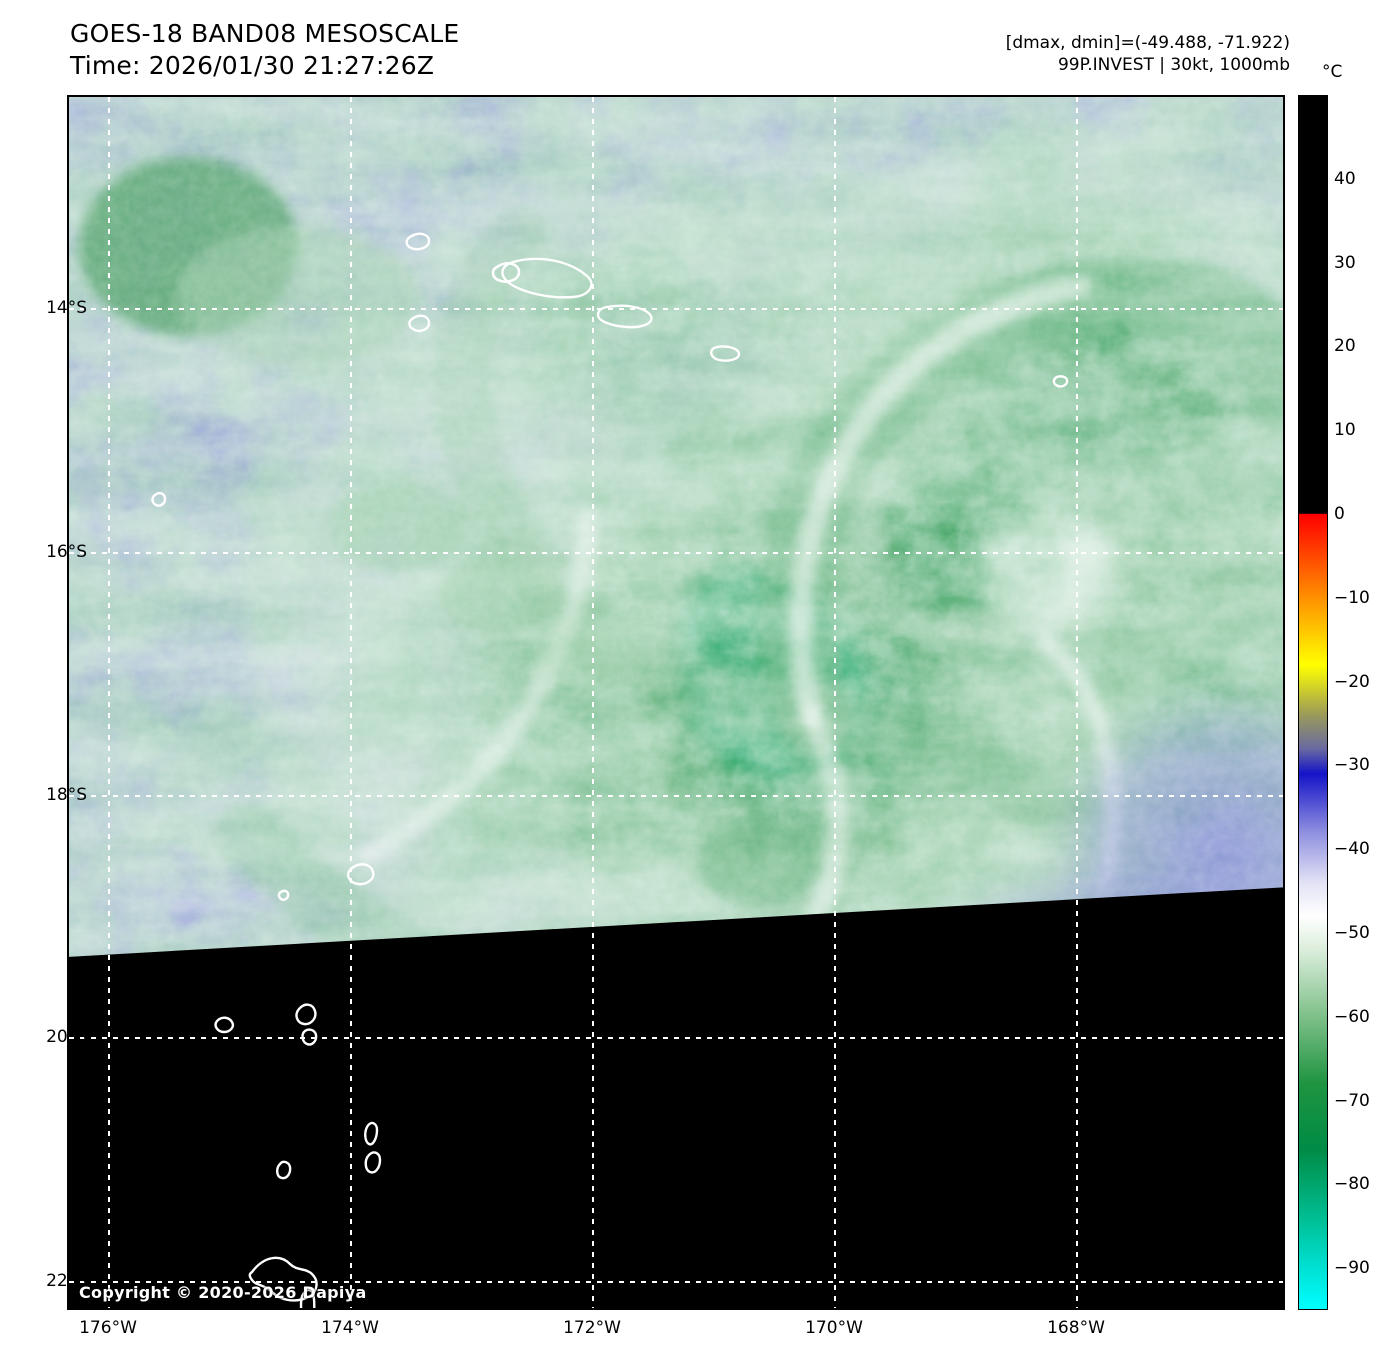 The height and width of the screenshot is (1359, 1388). Describe the element at coordinates (1339, 513) in the screenshot. I see `colorbar-tick-0: 0` at that location.